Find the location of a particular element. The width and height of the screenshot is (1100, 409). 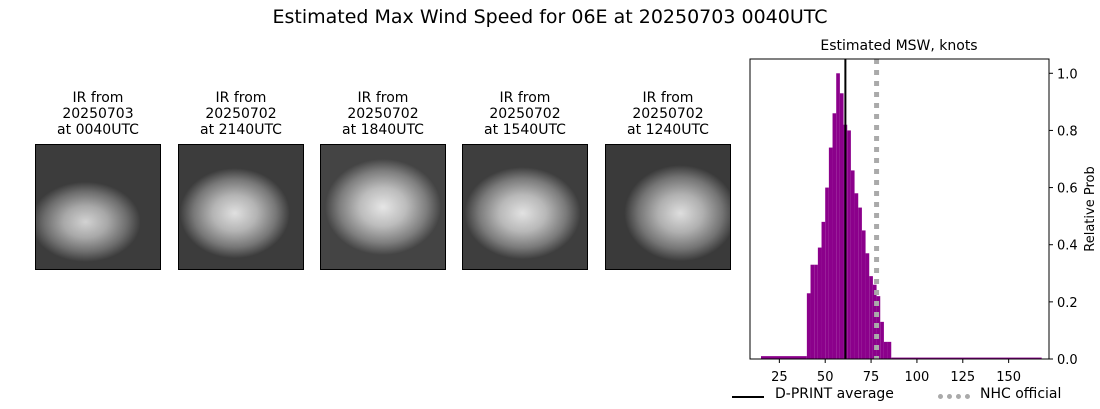

dotted-line-swatch is located at coordinates (954, 396).